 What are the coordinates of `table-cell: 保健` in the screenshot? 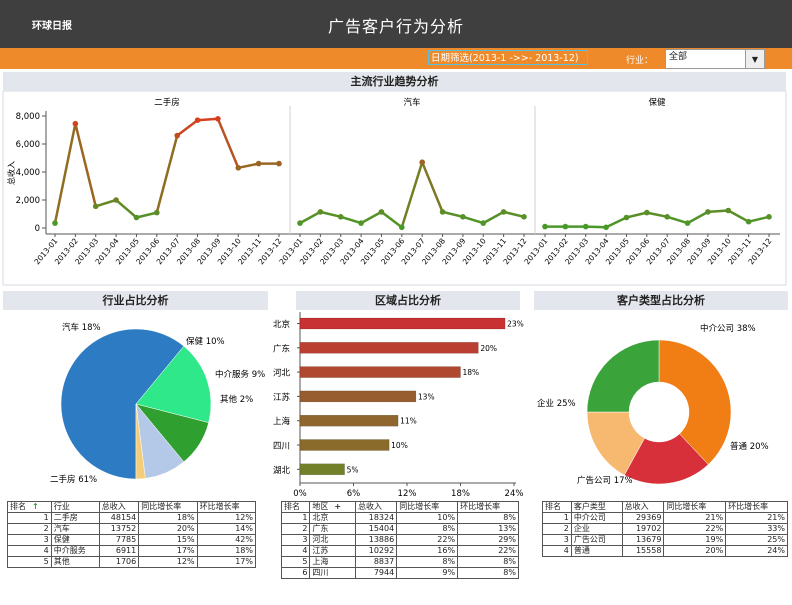 It's located at (75, 540).